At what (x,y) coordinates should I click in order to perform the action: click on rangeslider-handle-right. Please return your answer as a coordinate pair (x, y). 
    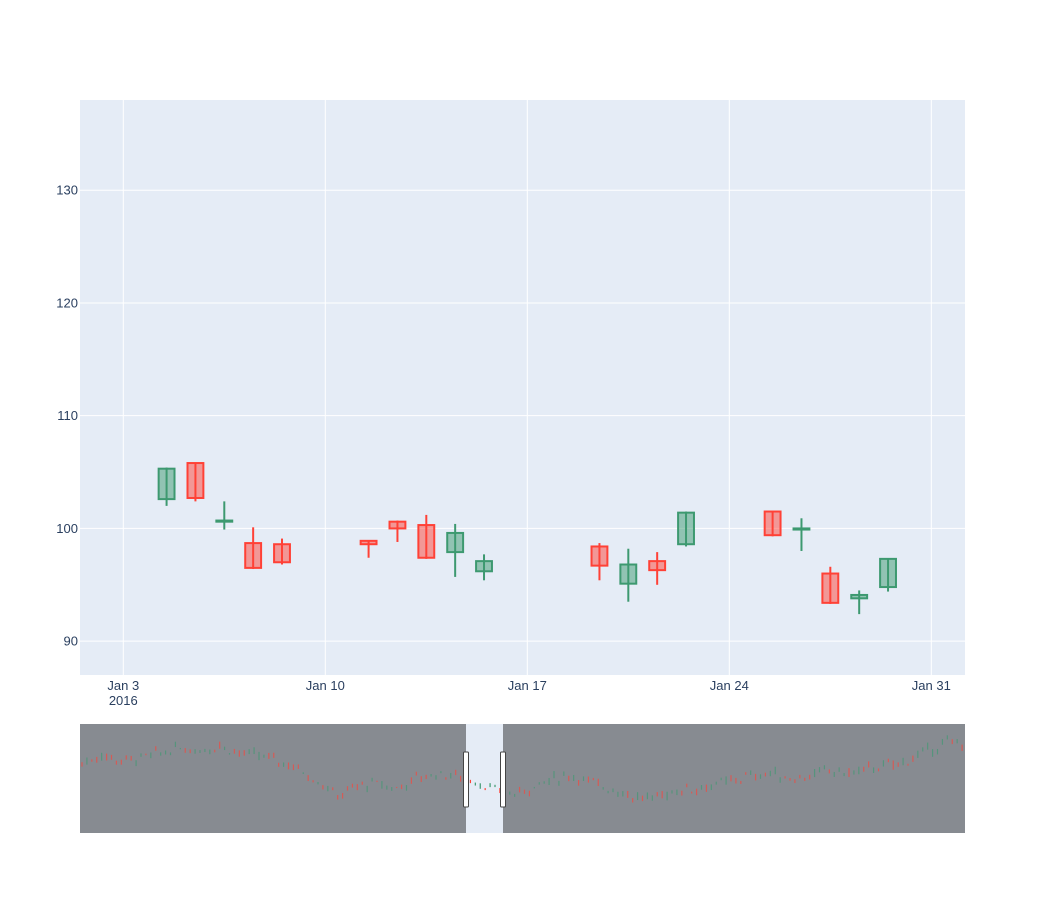
    Looking at the image, I should click on (503, 779).